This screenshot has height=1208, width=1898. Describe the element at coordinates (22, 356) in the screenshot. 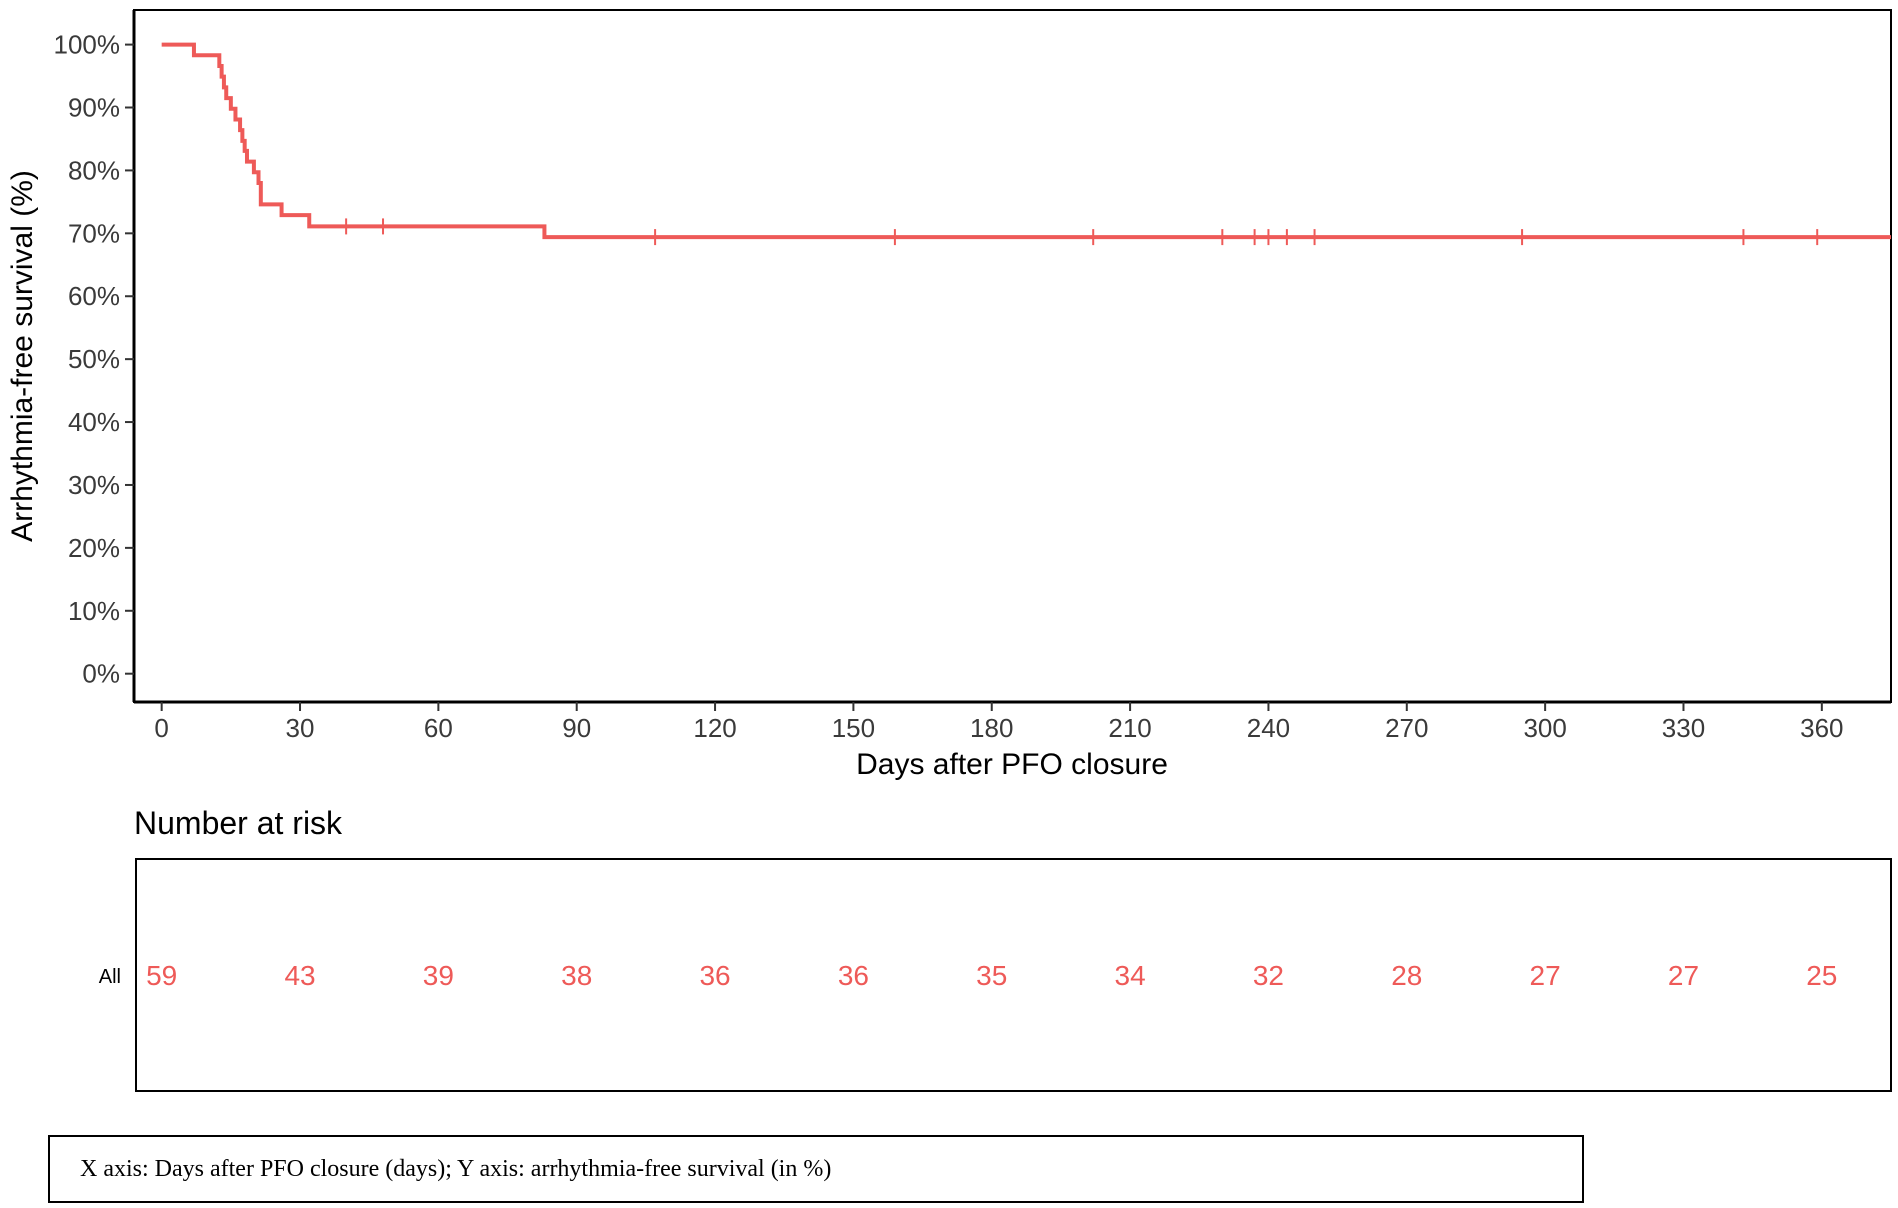

I see `y-axis-title: Arrhythmia-free survival (%)` at that location.